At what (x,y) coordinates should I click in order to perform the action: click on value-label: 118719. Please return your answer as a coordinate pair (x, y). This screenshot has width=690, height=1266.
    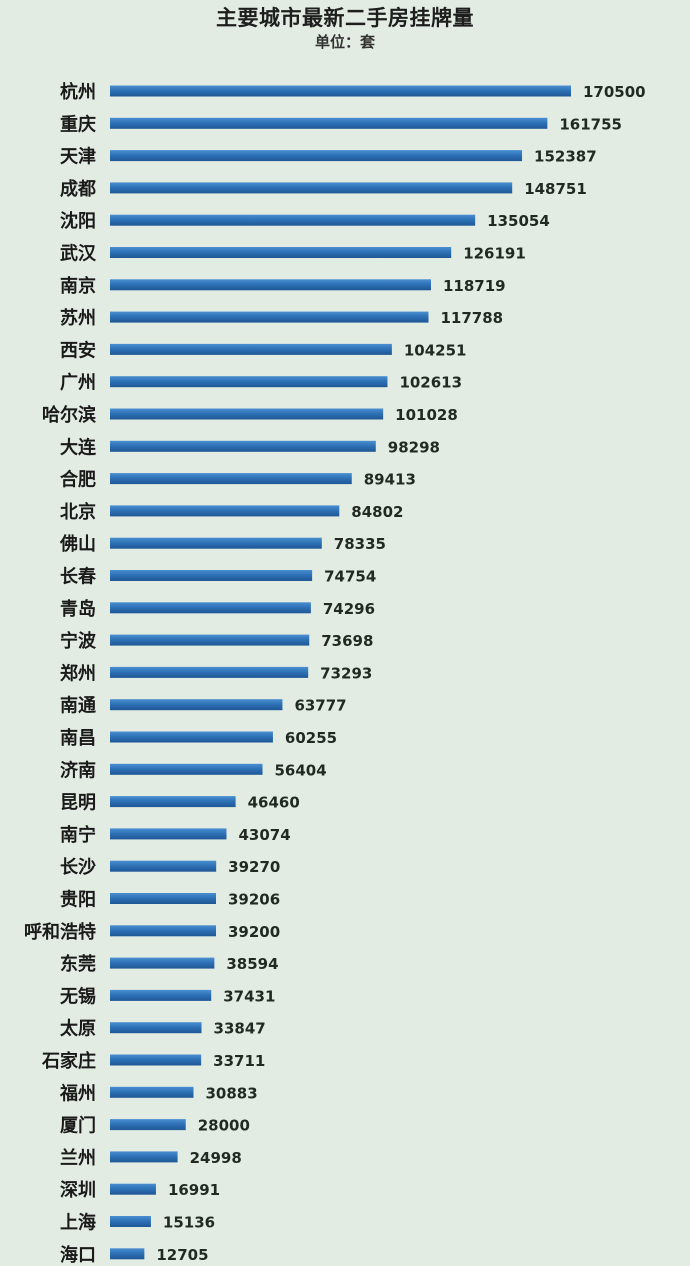
    Looking at the image, I should click on (474, 286).